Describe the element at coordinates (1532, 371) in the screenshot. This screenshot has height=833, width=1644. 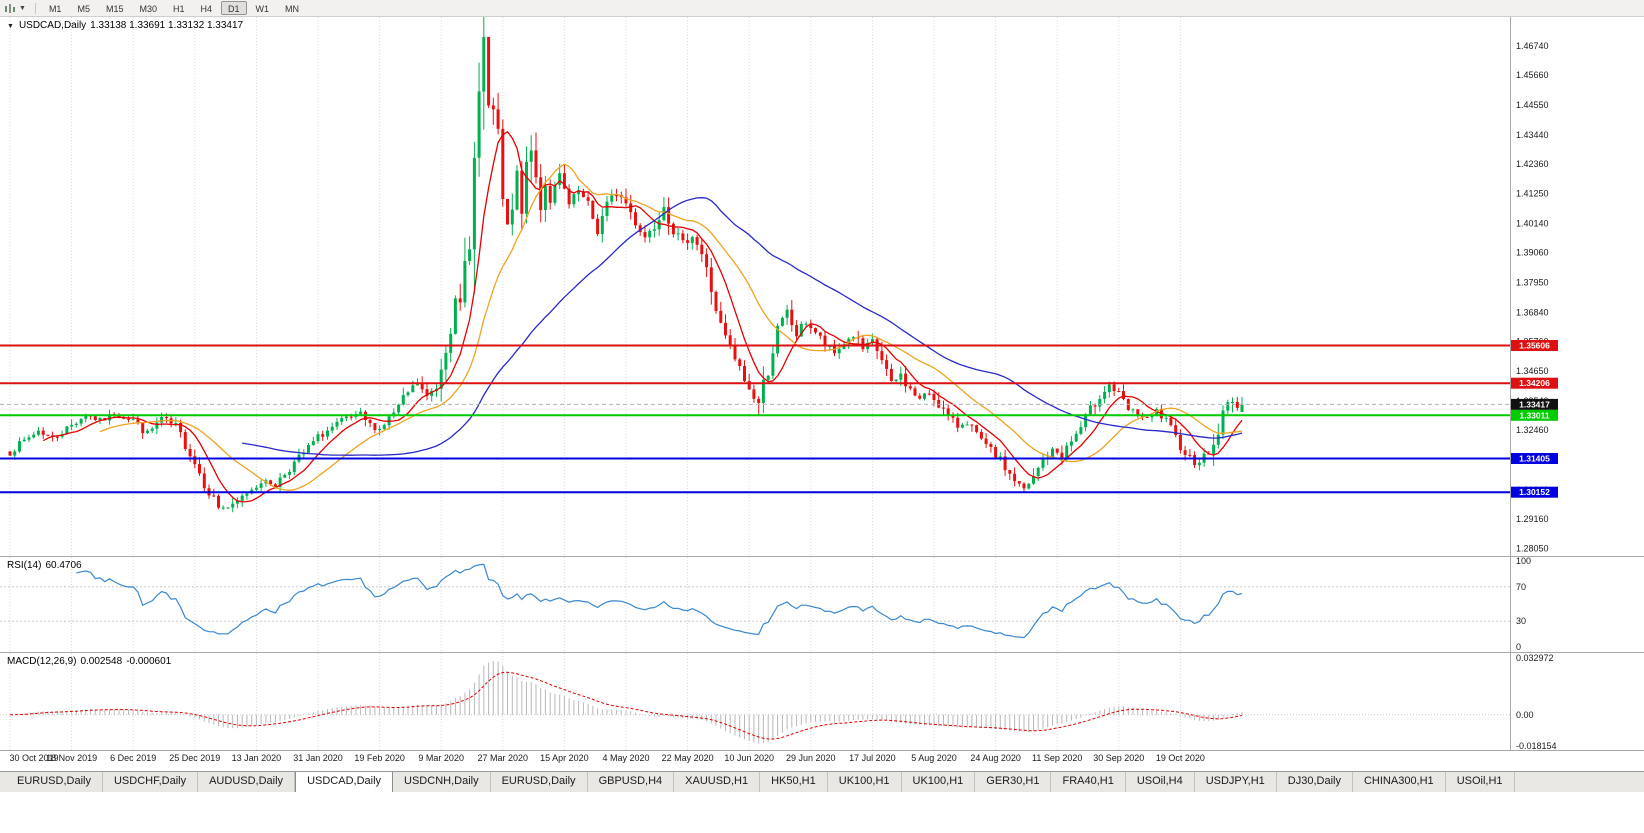
I see `price-axis-label: 1.34650` at that location.